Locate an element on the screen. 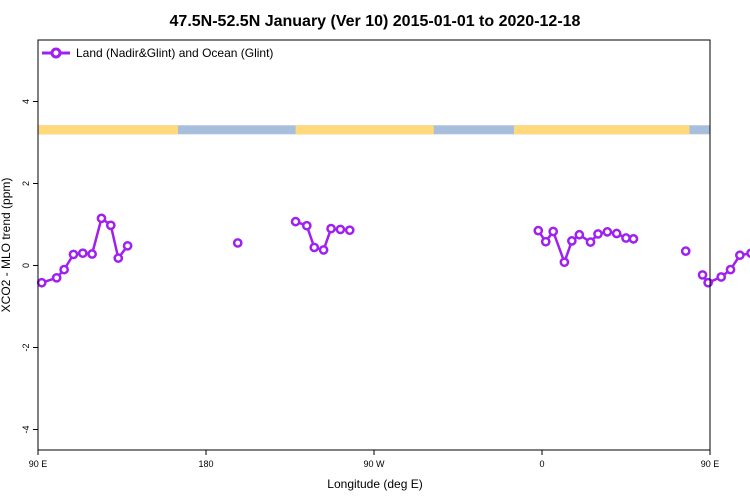 This screenshot has height=500, width=750. surface-type-strip is located at coordinates (374, 130).